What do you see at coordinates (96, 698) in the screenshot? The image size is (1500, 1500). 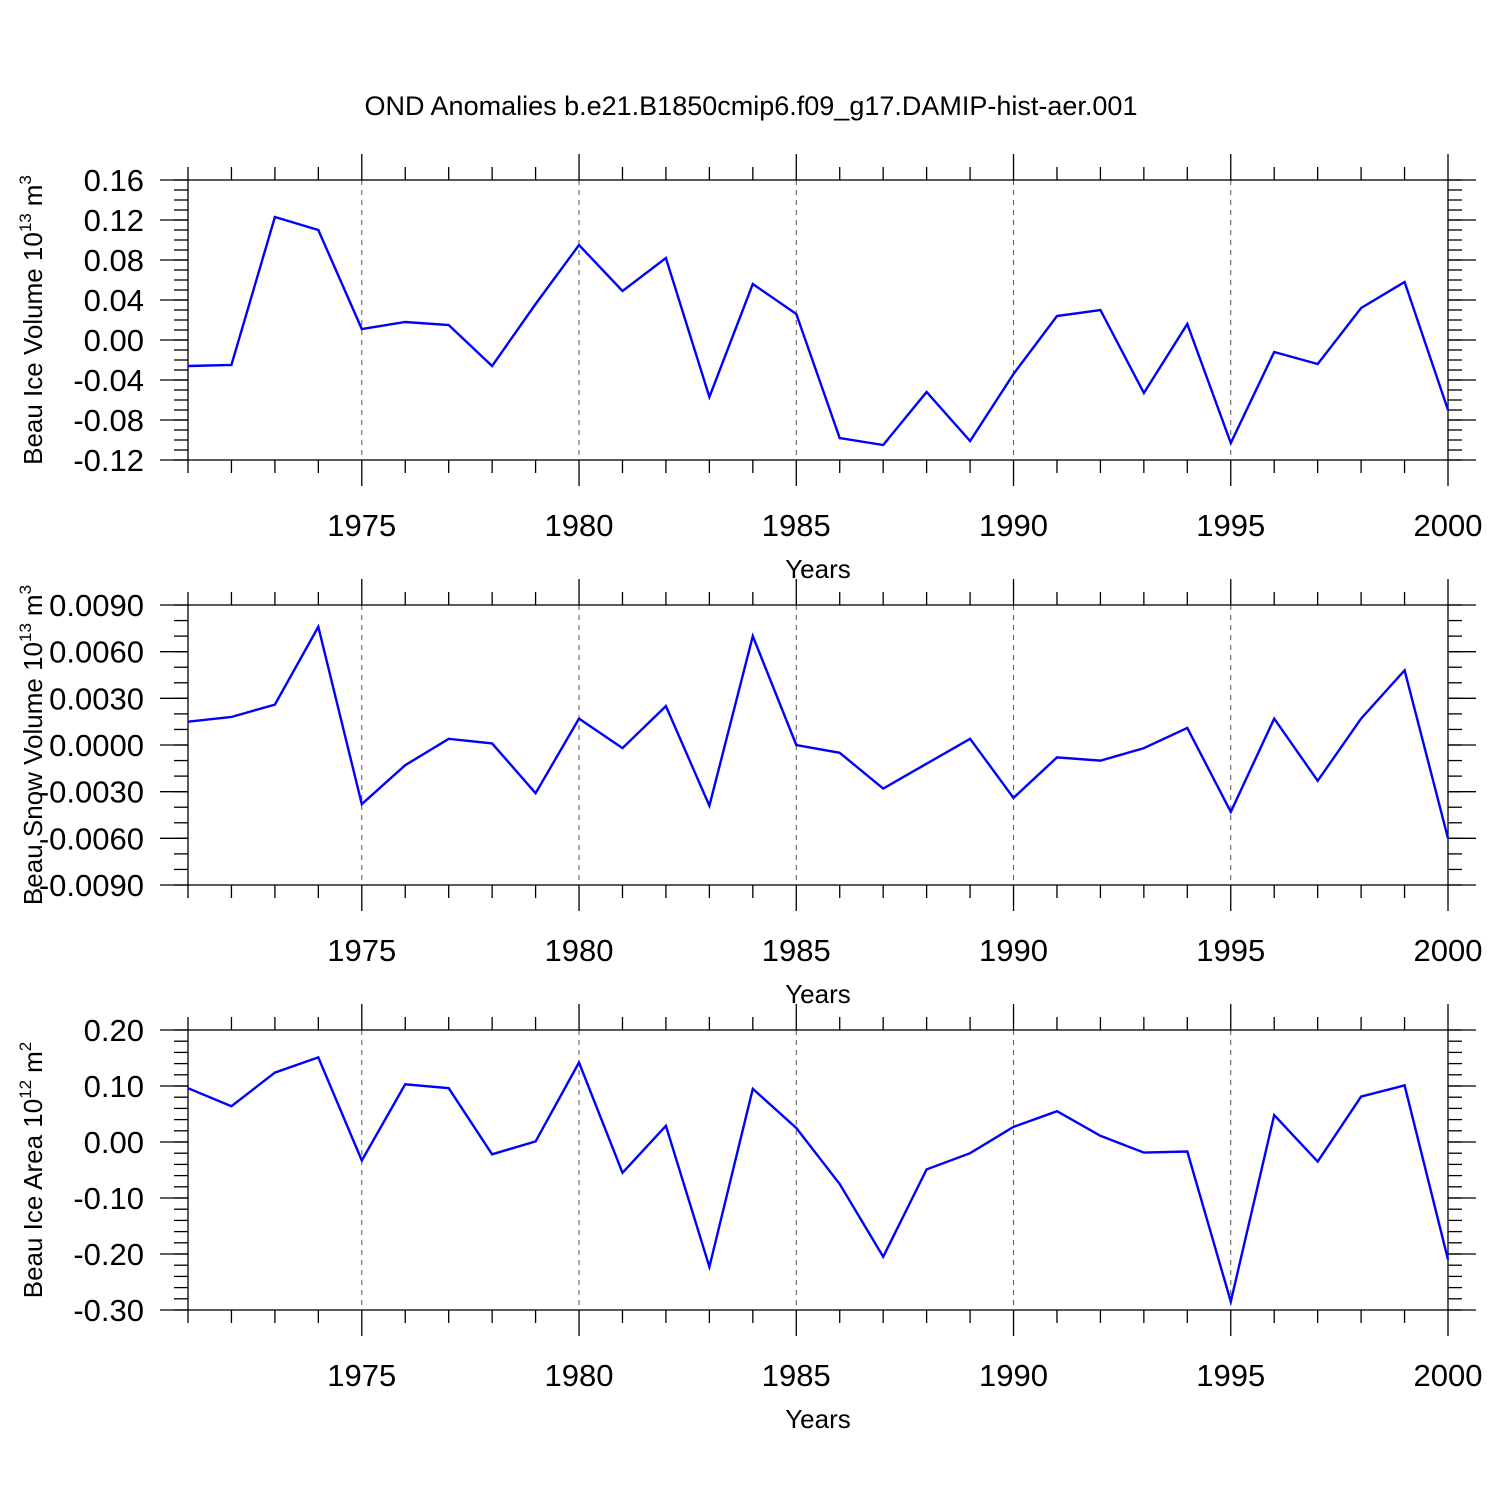 I see `y-tick-label: 0.0030` at bounding box center [96, 698].